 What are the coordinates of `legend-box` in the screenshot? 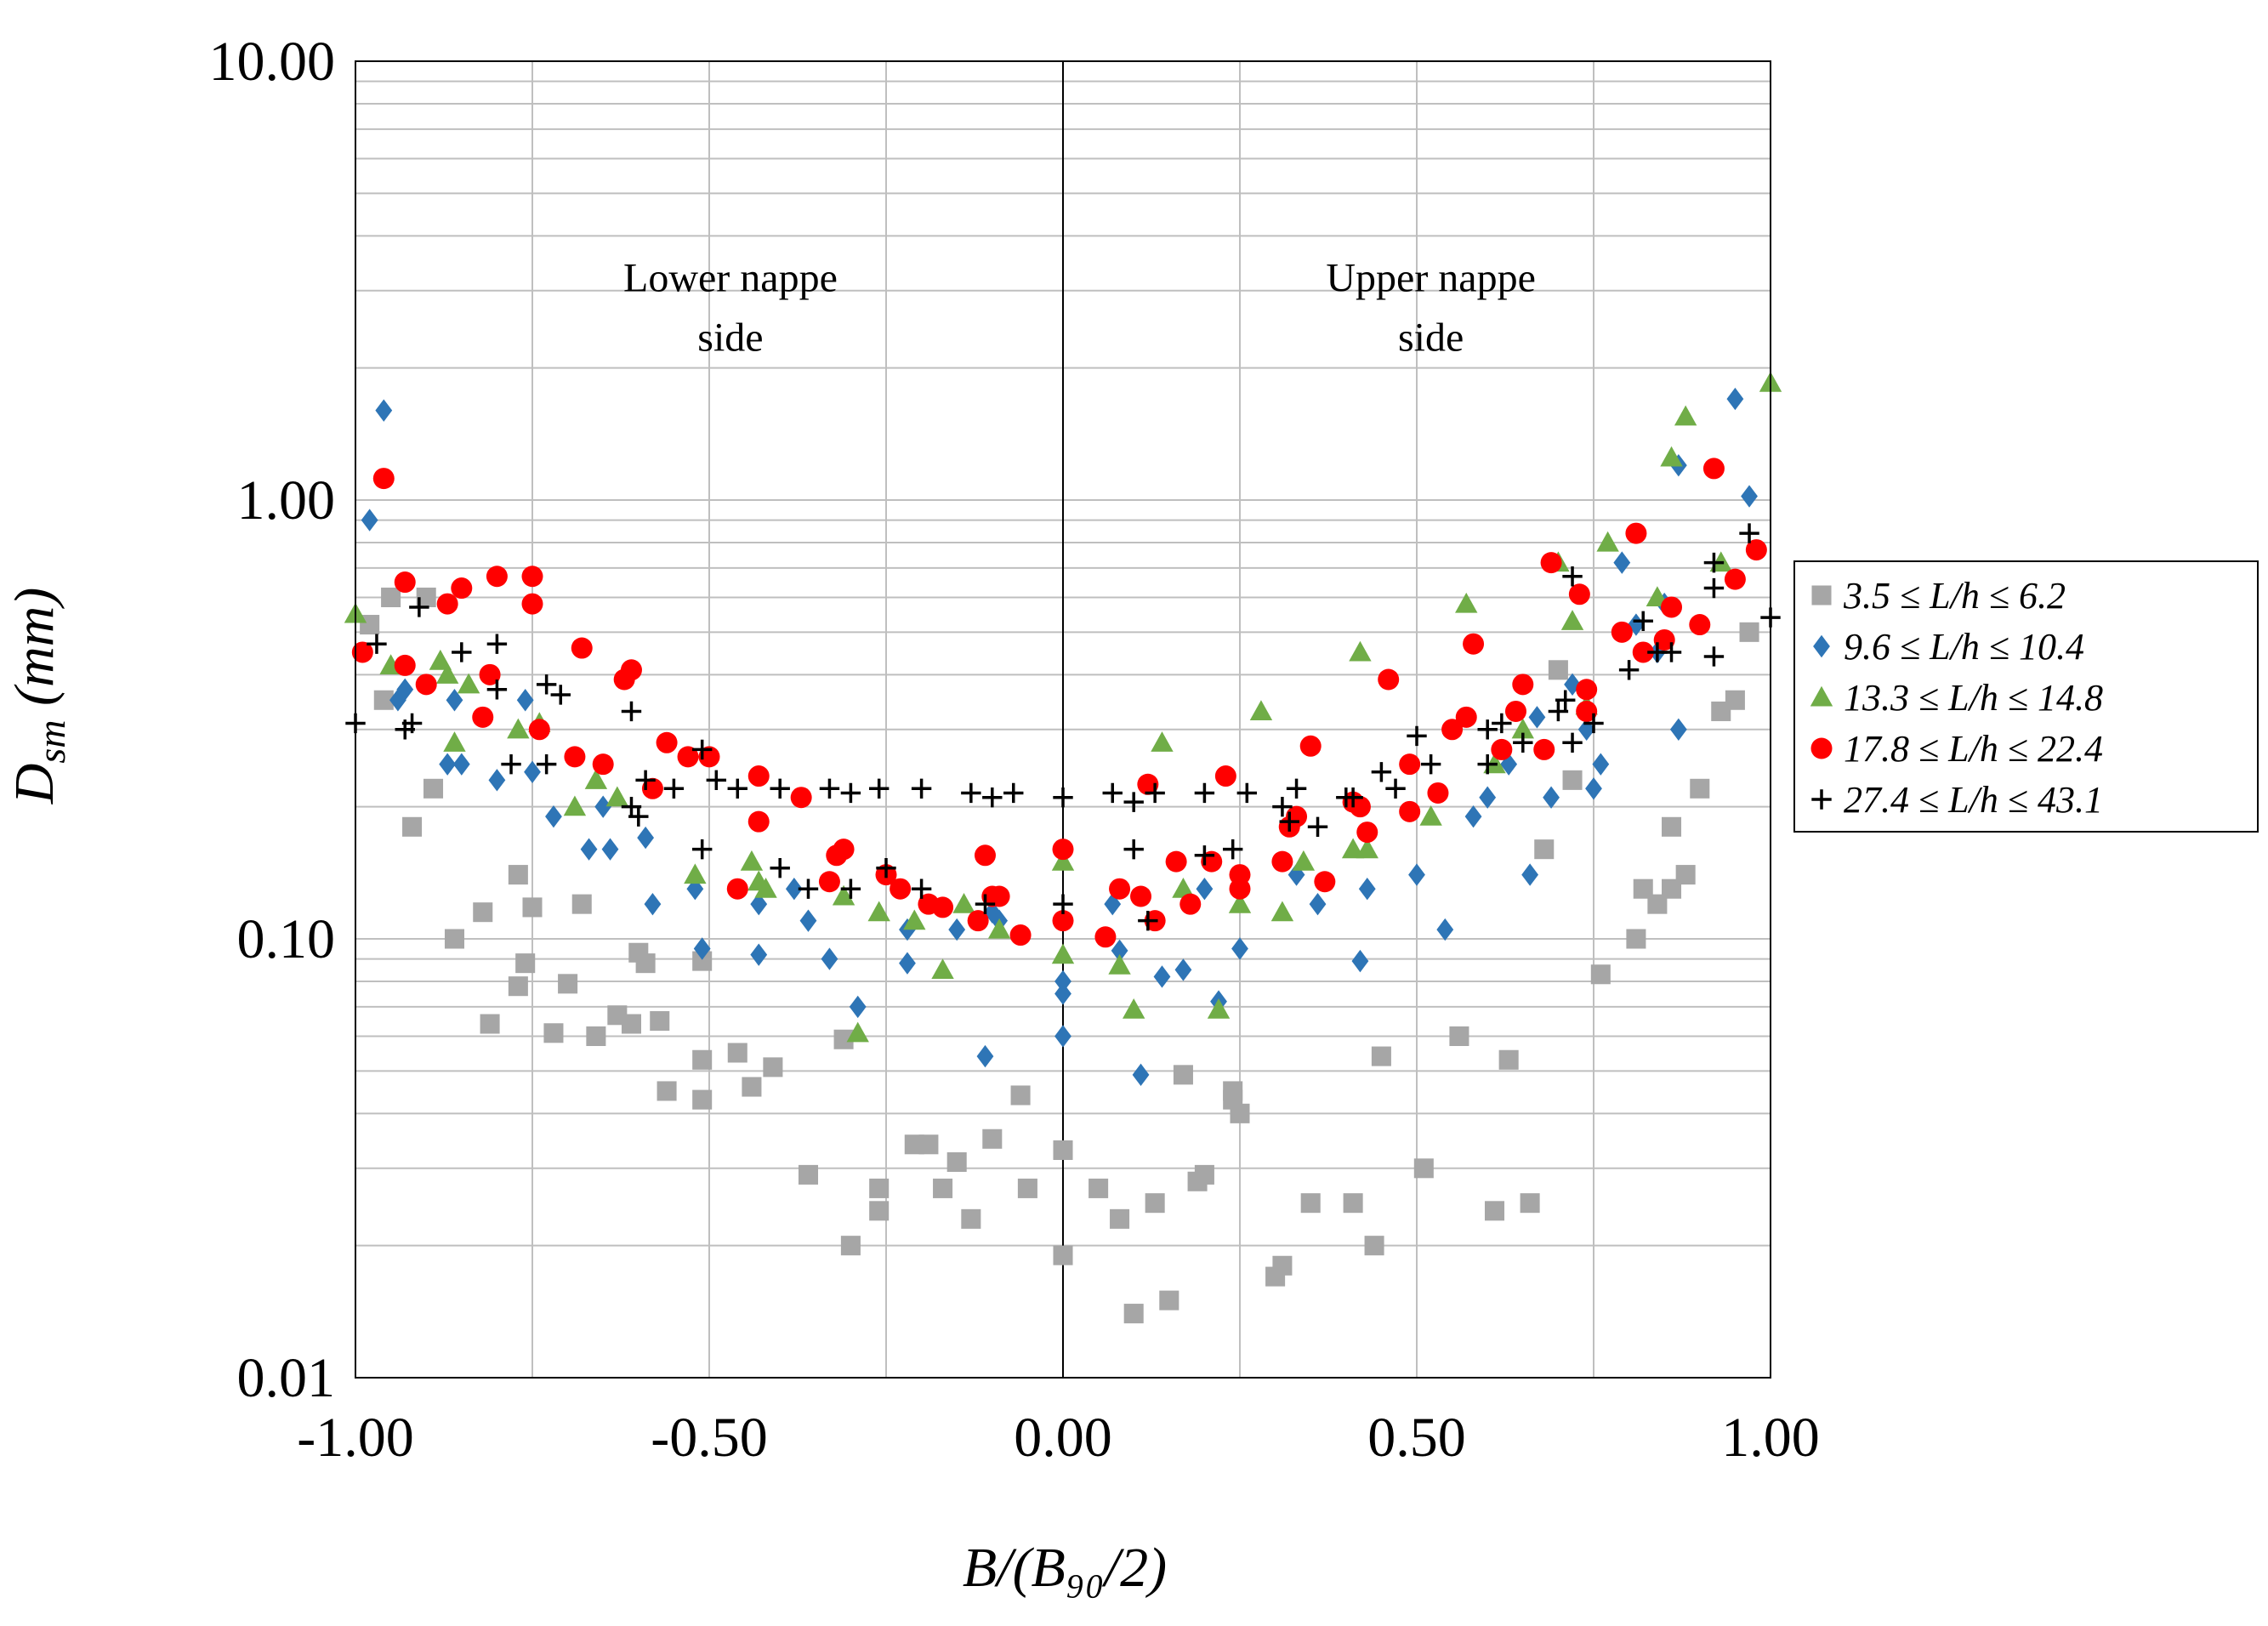 It's located at (2026, 697).